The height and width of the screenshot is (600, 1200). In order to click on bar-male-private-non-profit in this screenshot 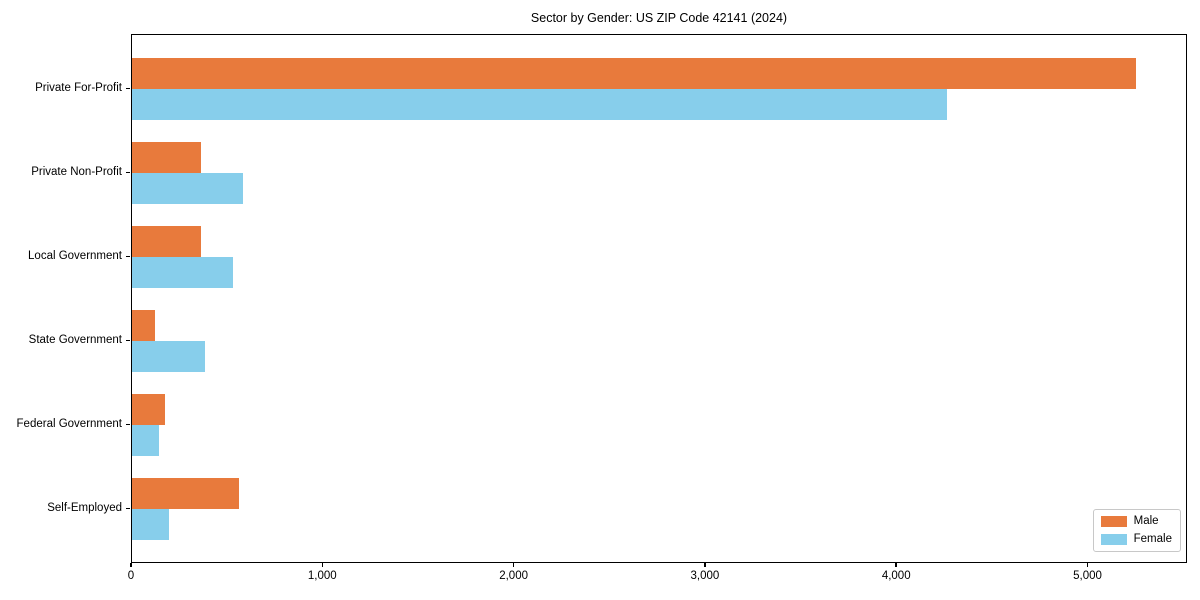, I will do `click(166, 157)`.